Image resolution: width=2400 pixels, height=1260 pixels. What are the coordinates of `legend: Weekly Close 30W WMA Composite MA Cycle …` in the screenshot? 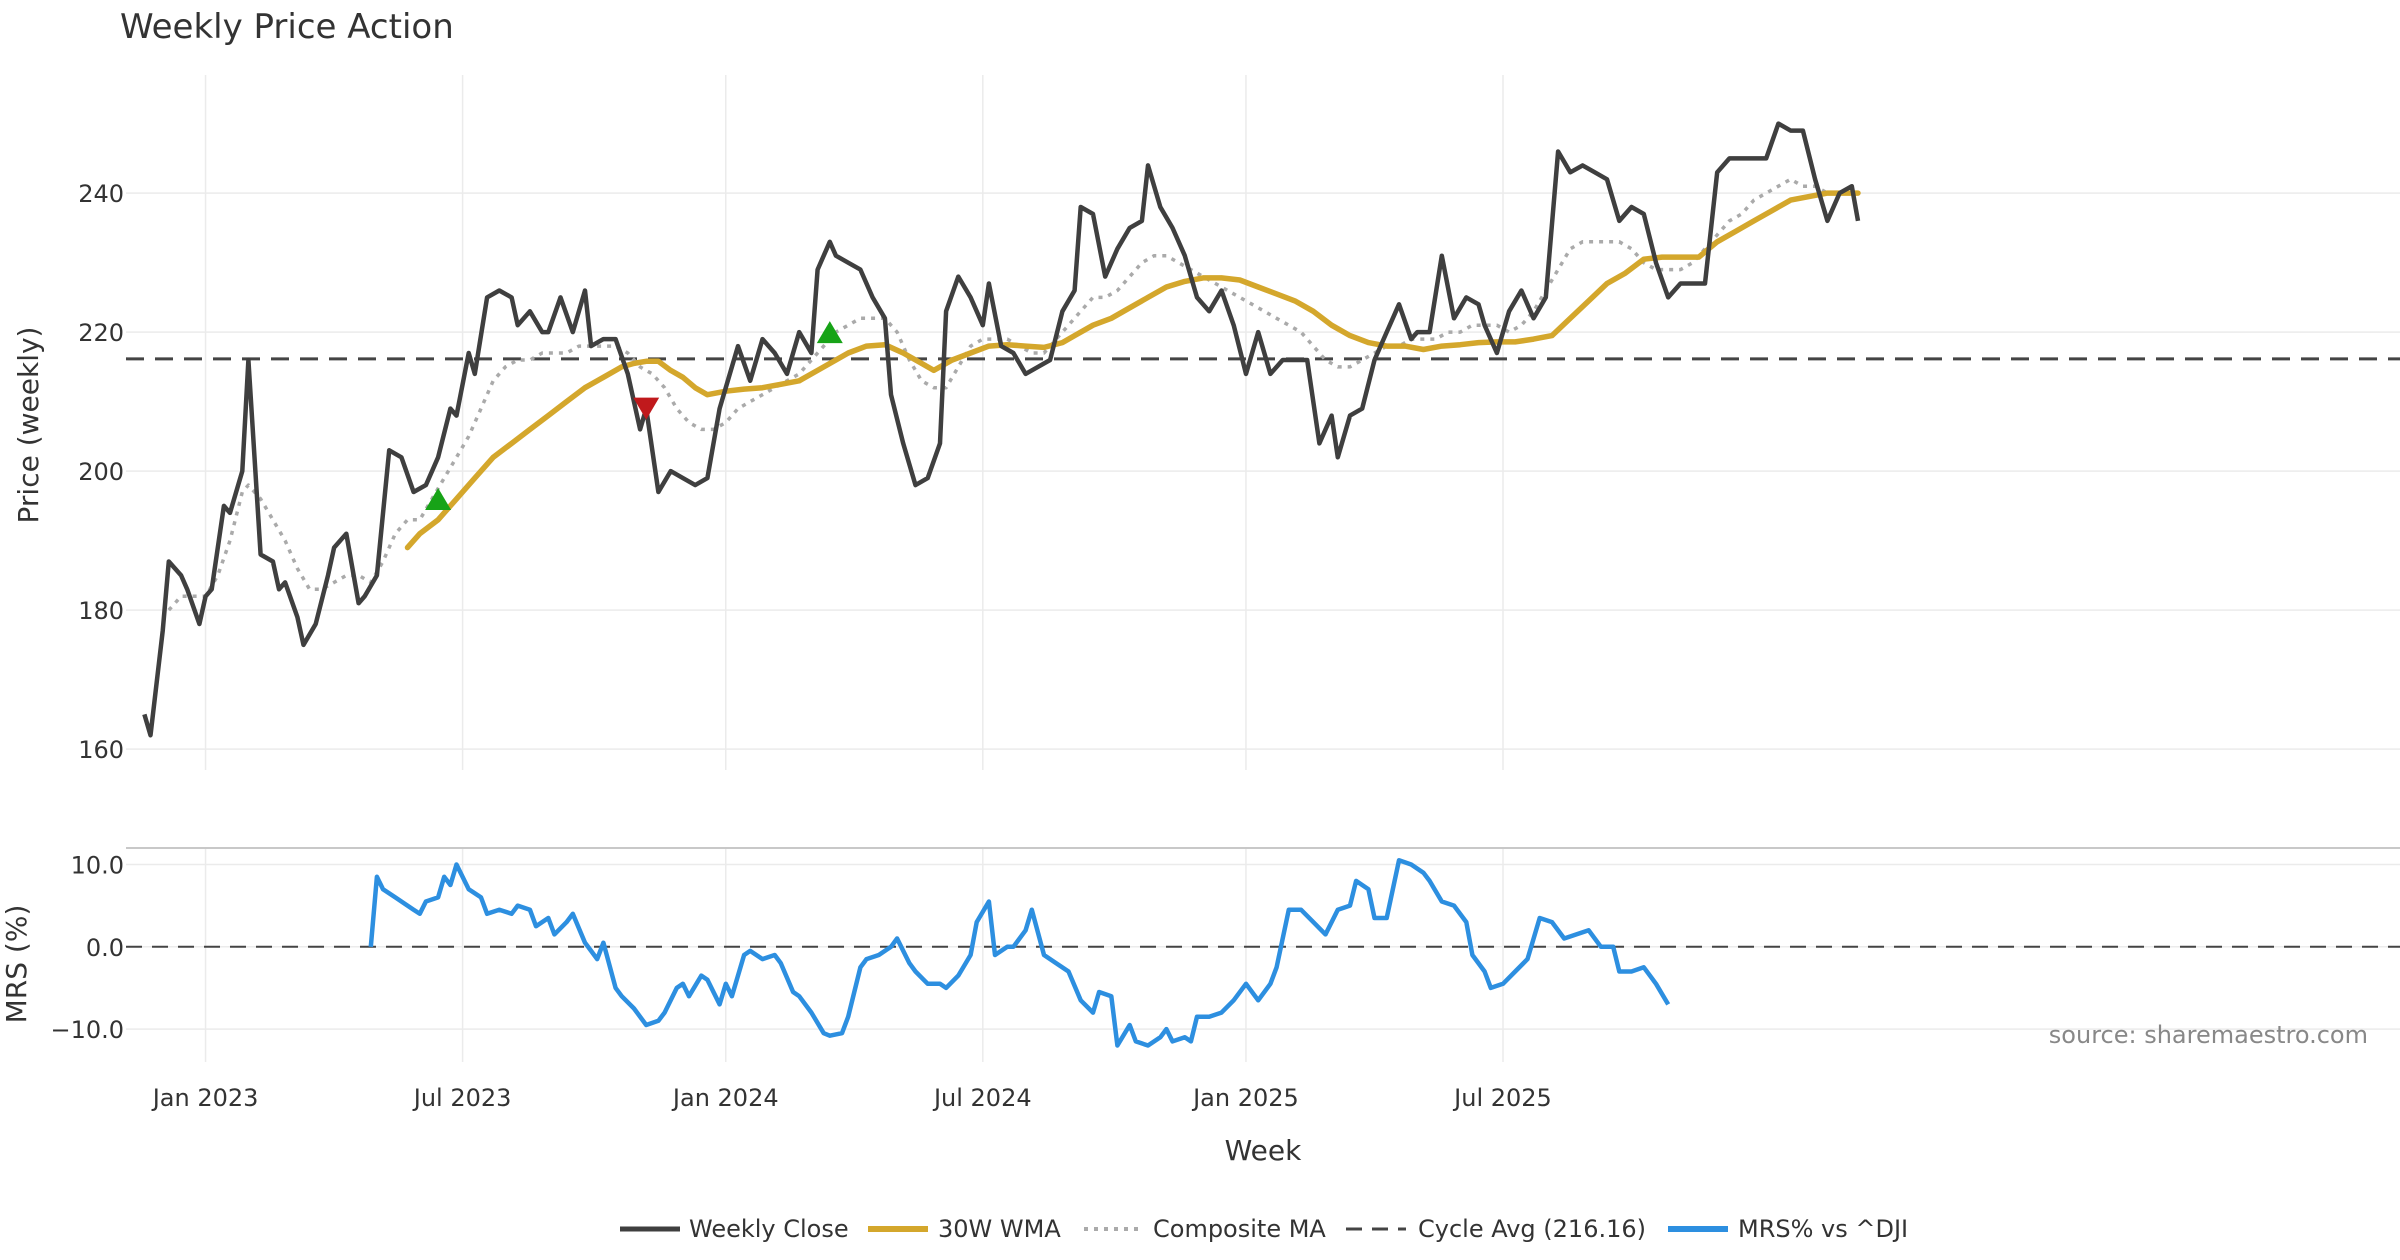 It's located at (1264, 1229).